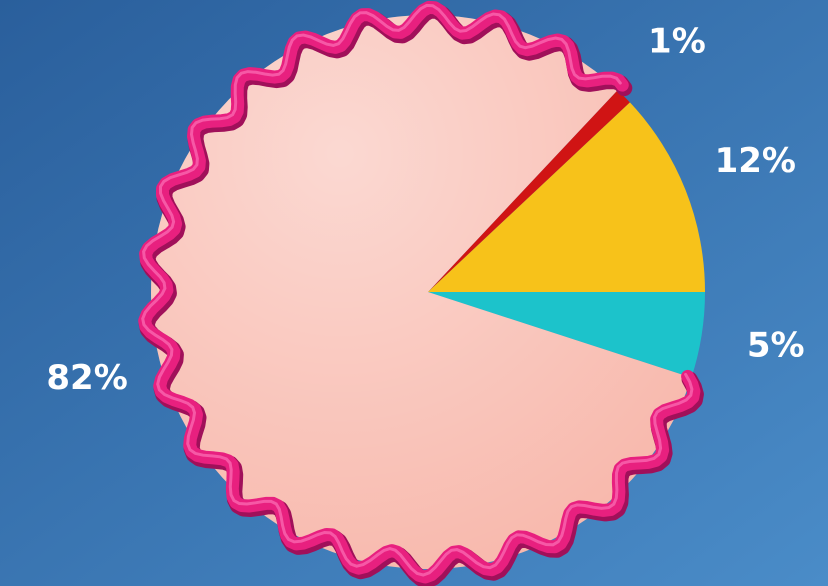  What do you see at coordinates (776, 346) in the screenshot?
I see `data-label: 5%` at bounding box center [776, 346].